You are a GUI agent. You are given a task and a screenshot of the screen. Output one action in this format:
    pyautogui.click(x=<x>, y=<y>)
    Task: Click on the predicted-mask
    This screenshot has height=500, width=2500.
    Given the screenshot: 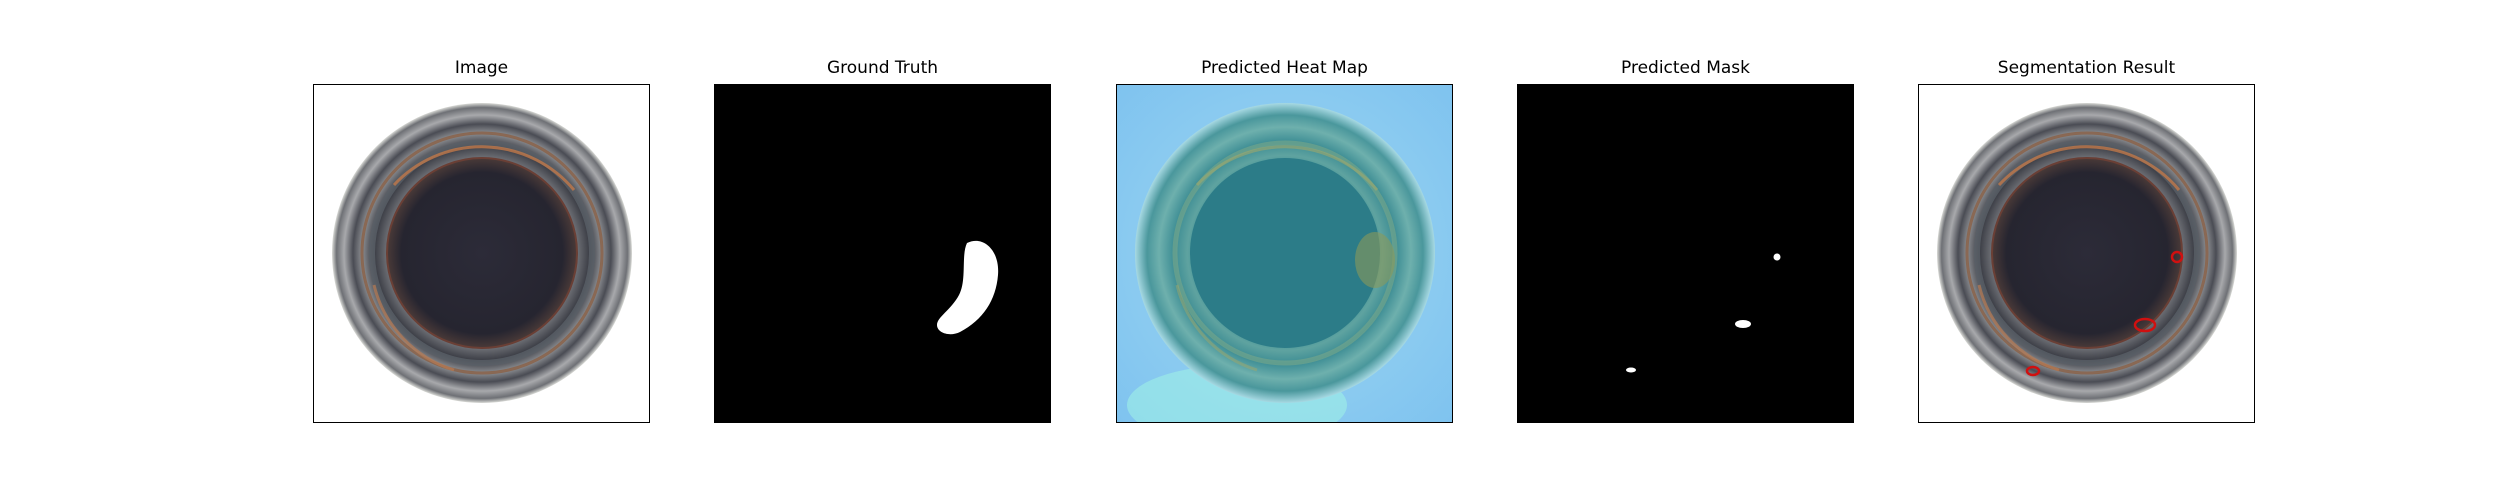 What is the action you would take?
    pyautogui.click(x=1703, y=313)
    